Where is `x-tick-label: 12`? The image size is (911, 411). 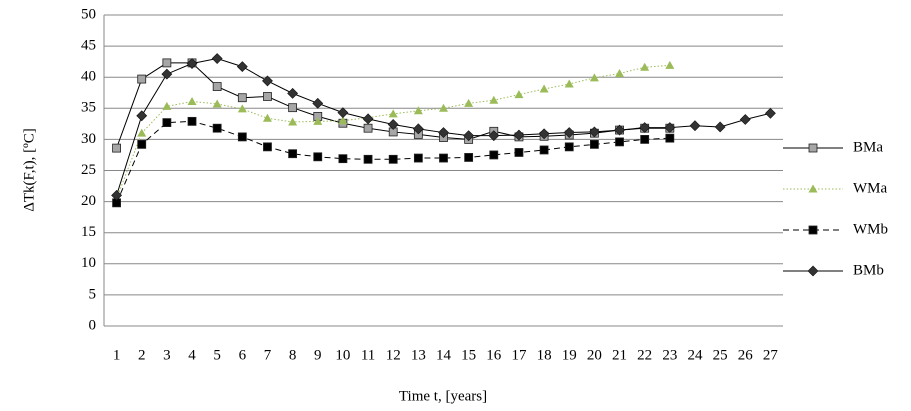 x-tick-label: 12 is located at coordinates (393, 355).